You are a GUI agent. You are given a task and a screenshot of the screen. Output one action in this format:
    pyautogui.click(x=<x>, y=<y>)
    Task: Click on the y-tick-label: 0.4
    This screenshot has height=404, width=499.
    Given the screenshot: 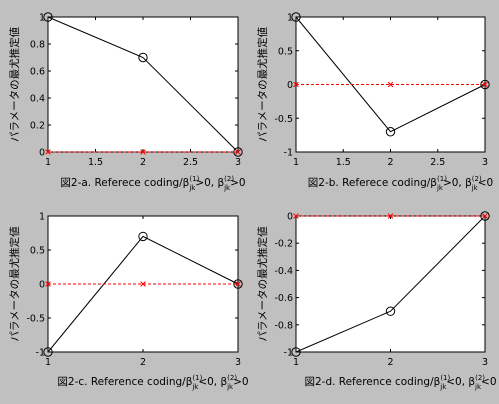 What is the action you would take?
    pyautogui.click(x=37, y=99)
    